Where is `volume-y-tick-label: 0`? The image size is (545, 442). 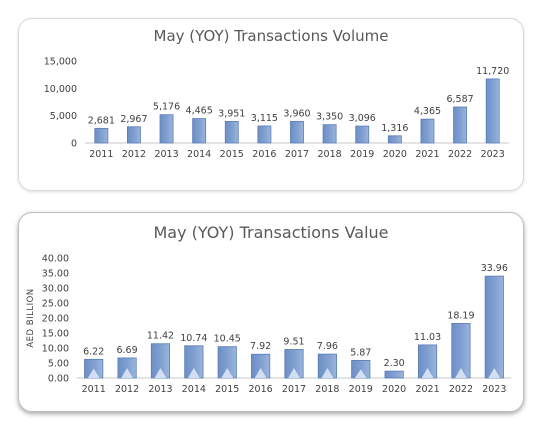
volume-y-tick-label: 0 is located at coordinates (74, 144).